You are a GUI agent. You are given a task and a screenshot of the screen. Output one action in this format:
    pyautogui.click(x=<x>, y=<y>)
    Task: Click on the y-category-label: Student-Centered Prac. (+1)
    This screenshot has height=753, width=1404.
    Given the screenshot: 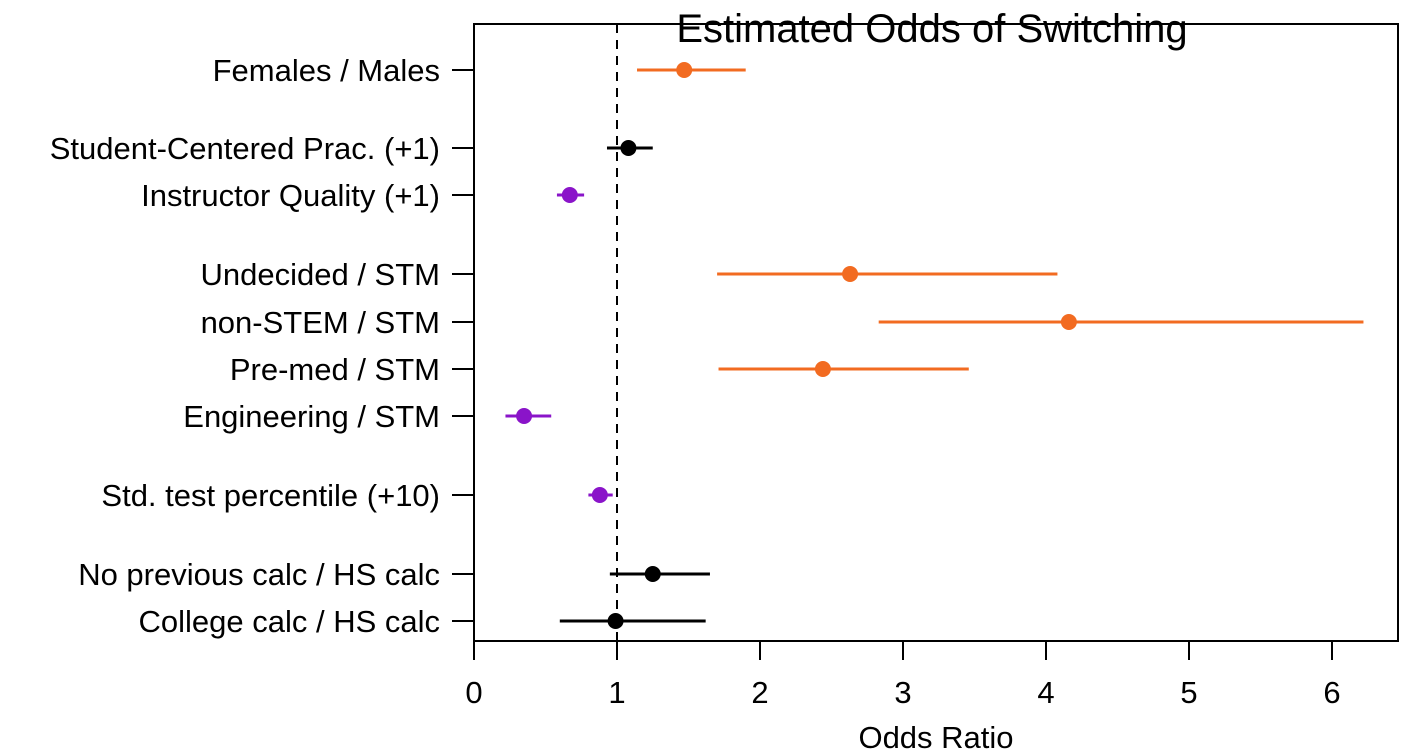 What is the action you would take?
    pyautogui.click(x=245, y=148)
    